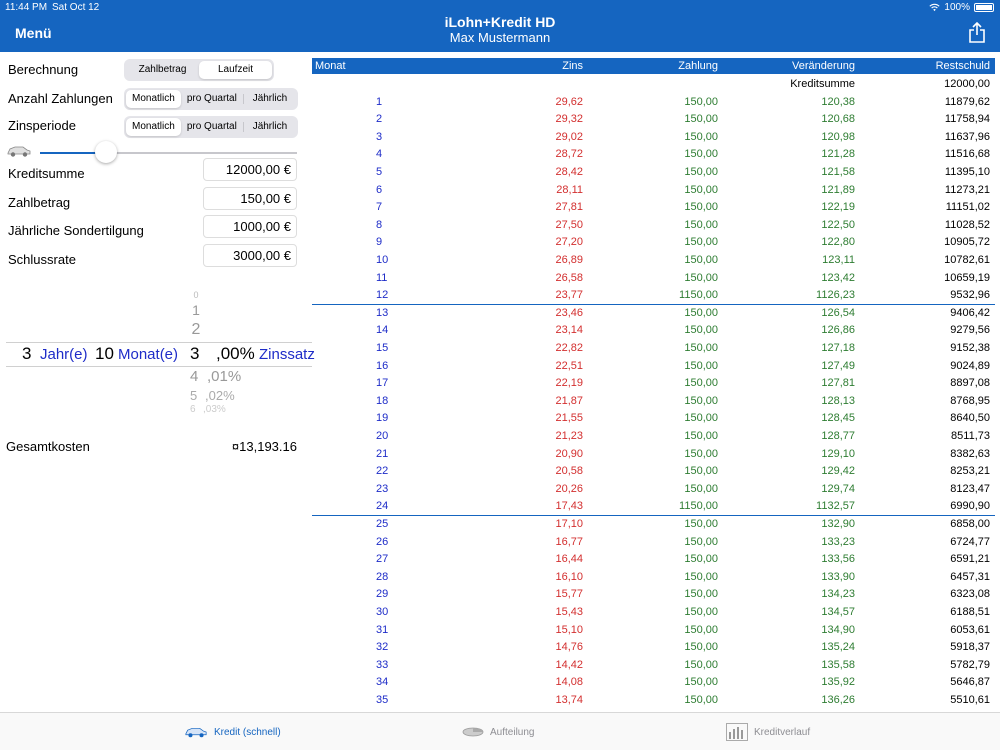 This screenshot has height=751, width=1000. Describe the element at coordinates (838, 541) in the screenshot. I see `cell-veraenderung: 133,23` at that location.